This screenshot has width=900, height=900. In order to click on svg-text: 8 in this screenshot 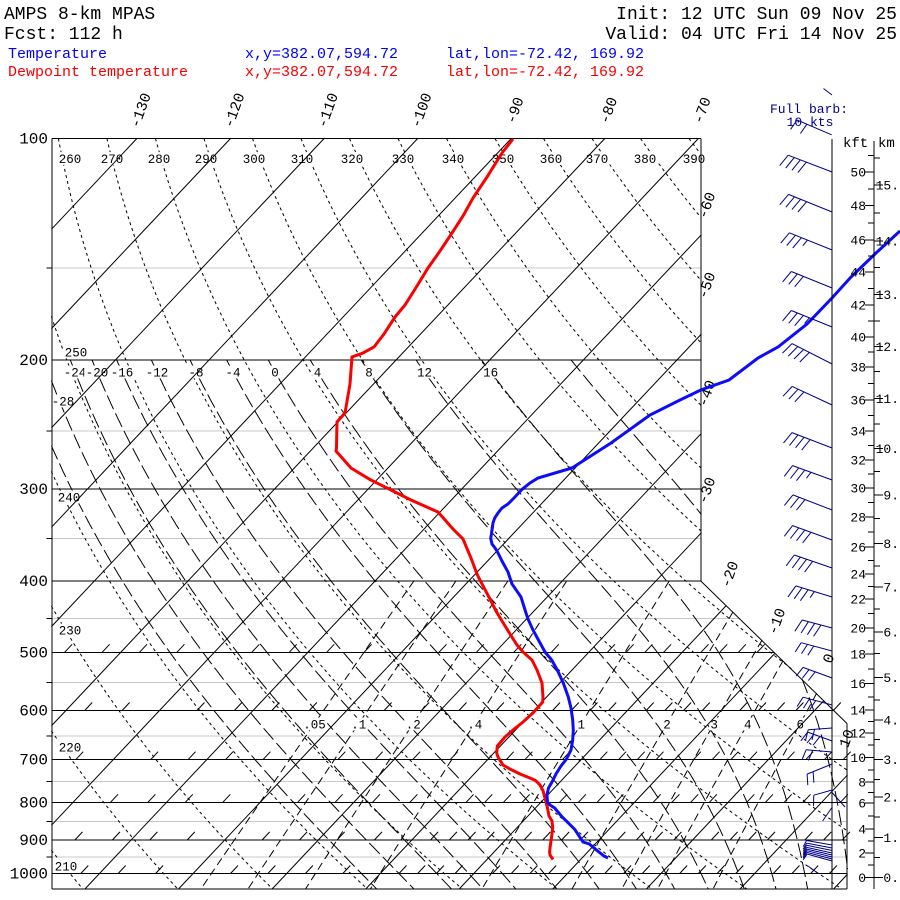, I will do `click(862, 783)`.